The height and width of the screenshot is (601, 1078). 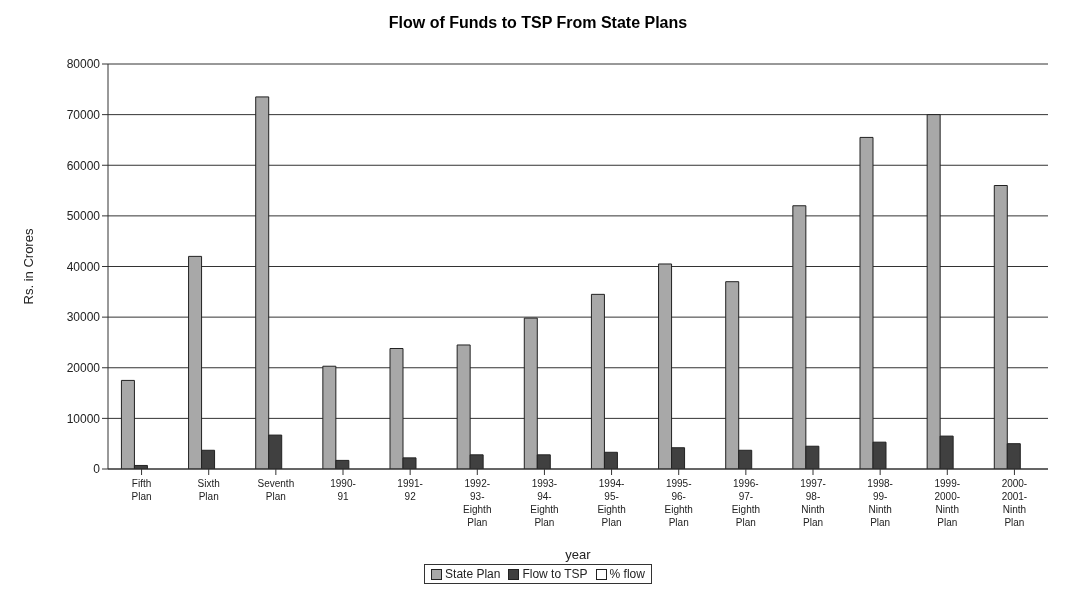 What do you see at coordinates (97, 469) in the screenshot?
I see `y-tick-label: 0` at bounding box center [97, 469].